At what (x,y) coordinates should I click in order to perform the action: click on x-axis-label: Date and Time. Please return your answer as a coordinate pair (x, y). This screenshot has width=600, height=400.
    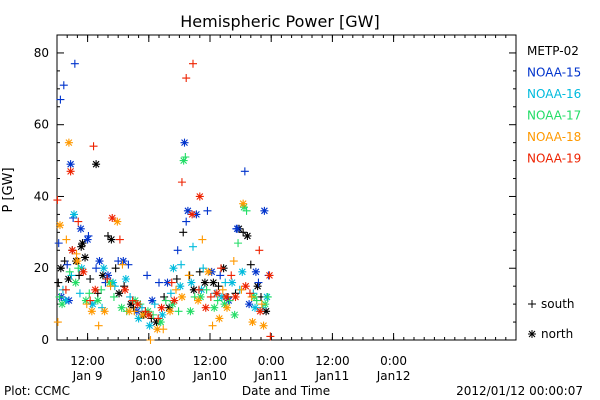
    Looking at the image, I should click on (286, 391).